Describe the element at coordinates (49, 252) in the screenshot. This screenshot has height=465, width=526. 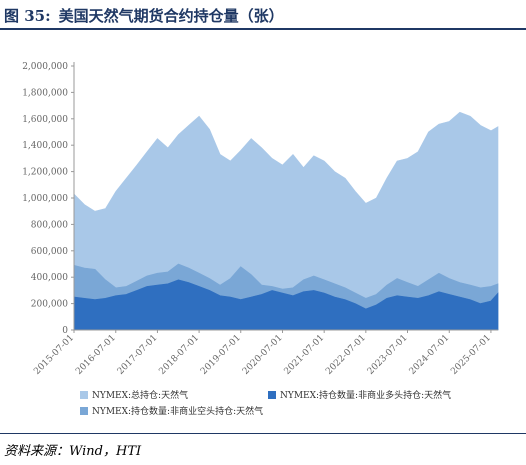
I see `y-tick-label: 600,000` at that location.